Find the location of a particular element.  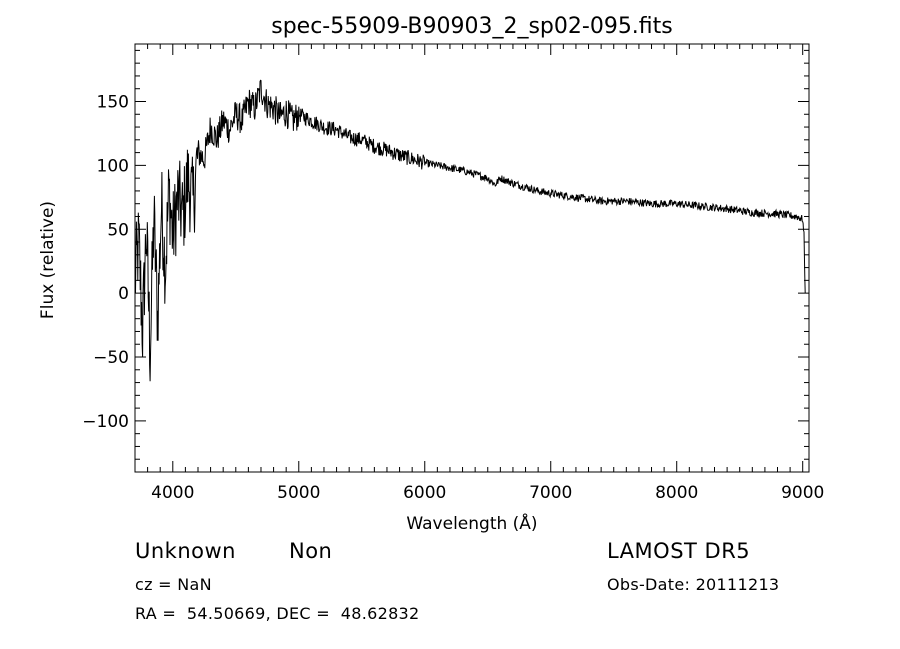

cz-value: cz = NaN is located at coordinates (173, 584).